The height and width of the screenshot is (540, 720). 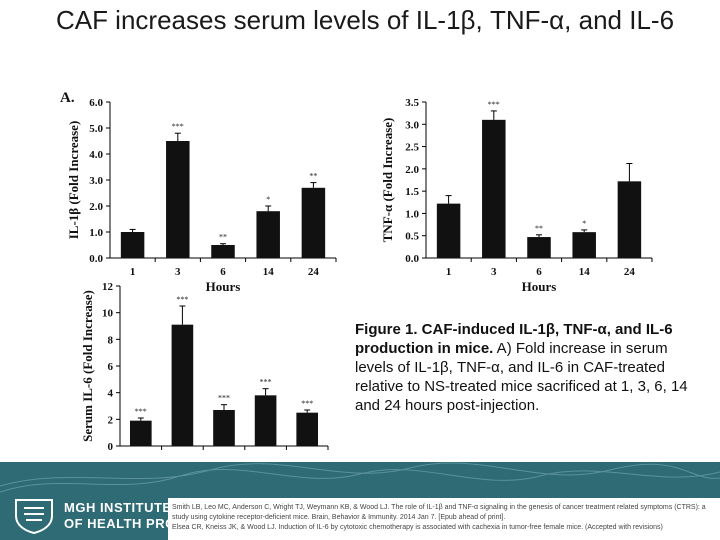 What do you see at coordinates (360, 477) in the screenshot?
I see `footer-pattern` at bounding box center [360, 477].